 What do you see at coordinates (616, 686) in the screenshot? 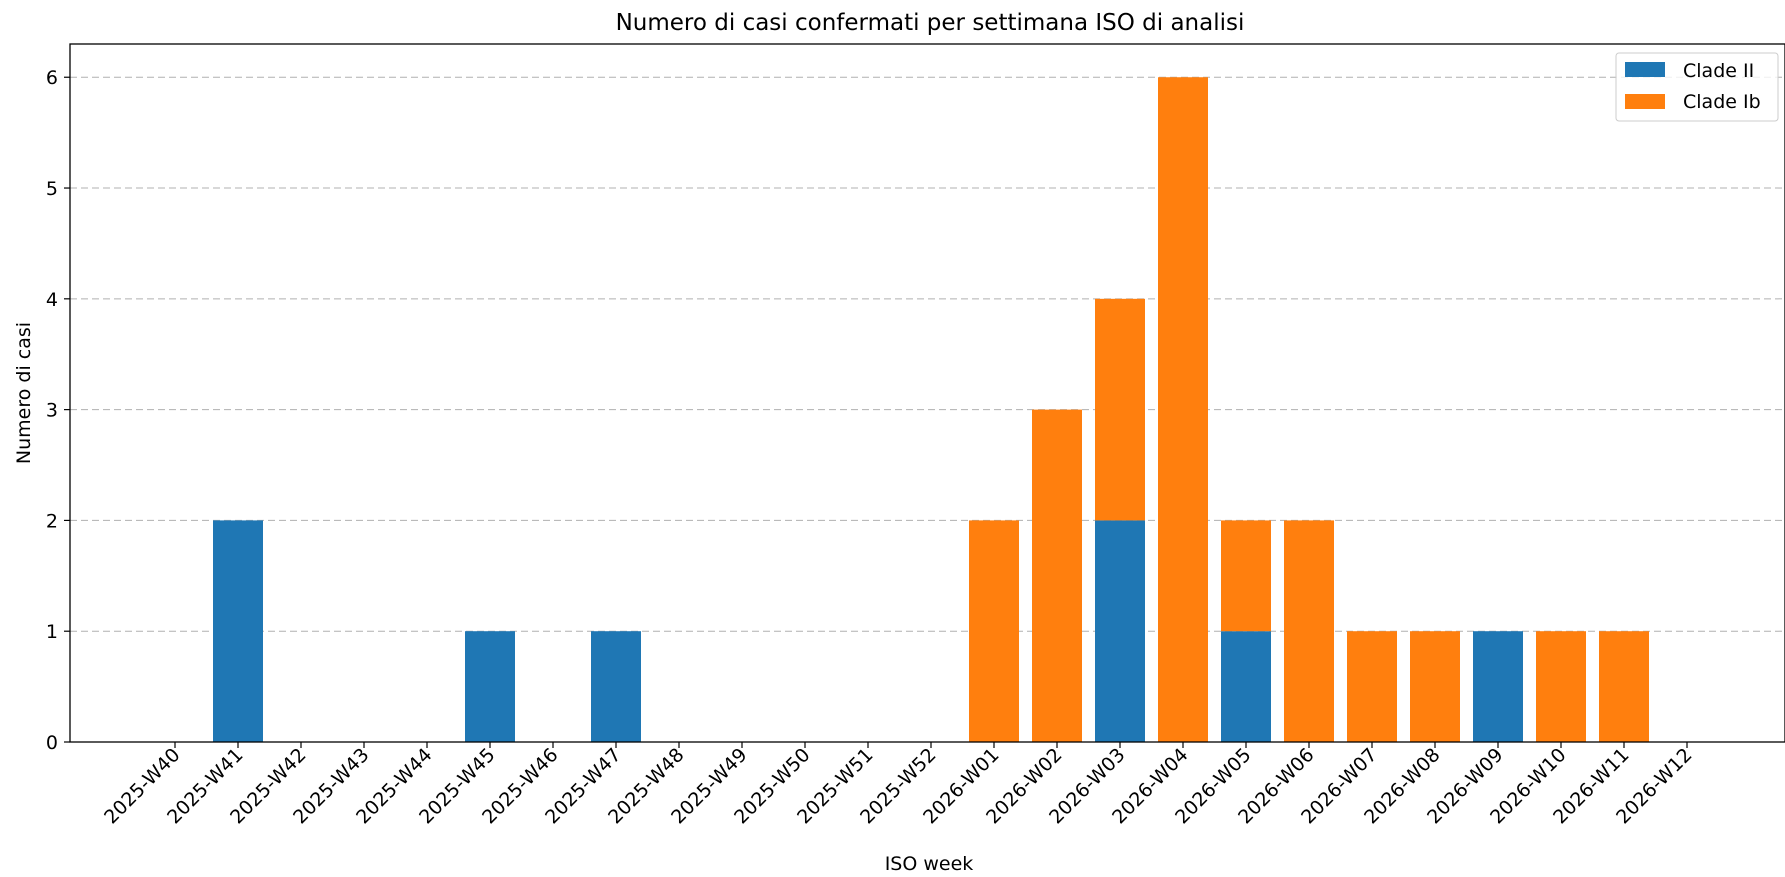
I see `bar-clade-ii-2025-w47` at bounding box center [616, 686].